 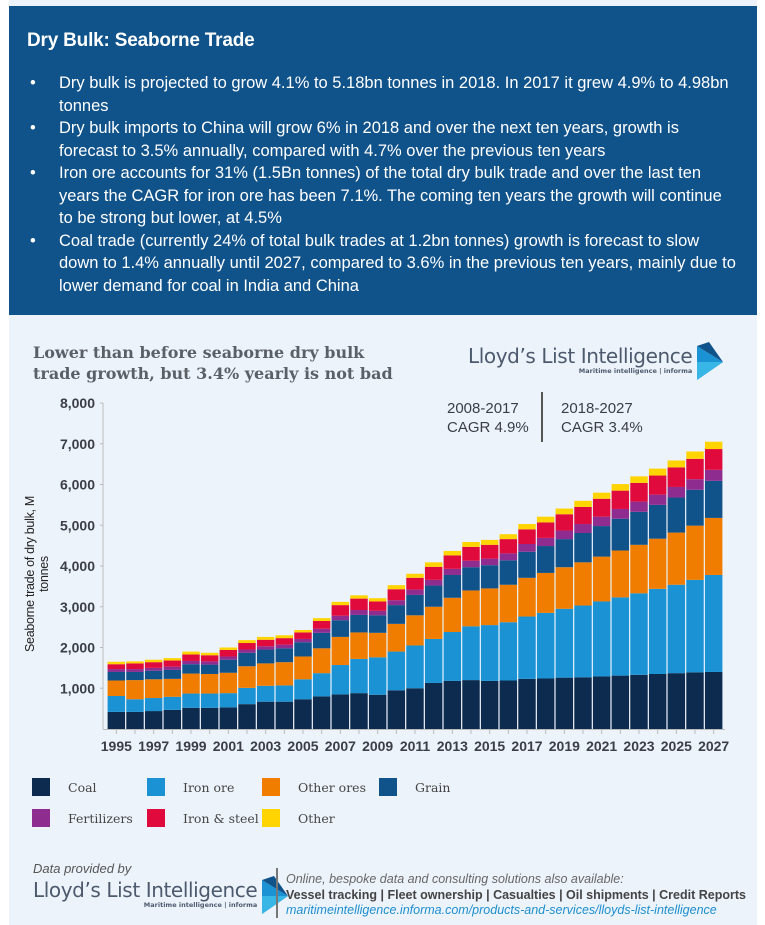 What do you see at coordinates (377, 613) in the screenshot?
I see `bar-fertilizers-2009` at bounding box center [377, 613].